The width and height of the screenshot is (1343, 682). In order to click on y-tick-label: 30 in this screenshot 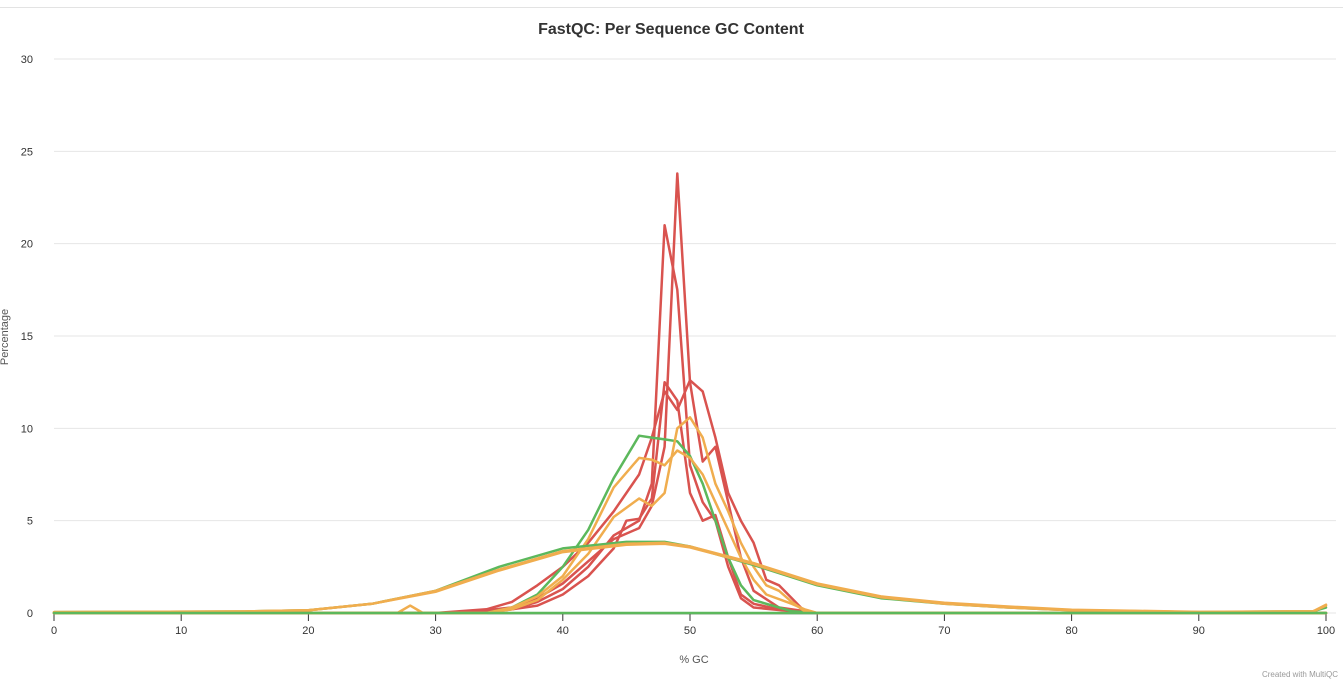, I will do `click(27, 60)`.